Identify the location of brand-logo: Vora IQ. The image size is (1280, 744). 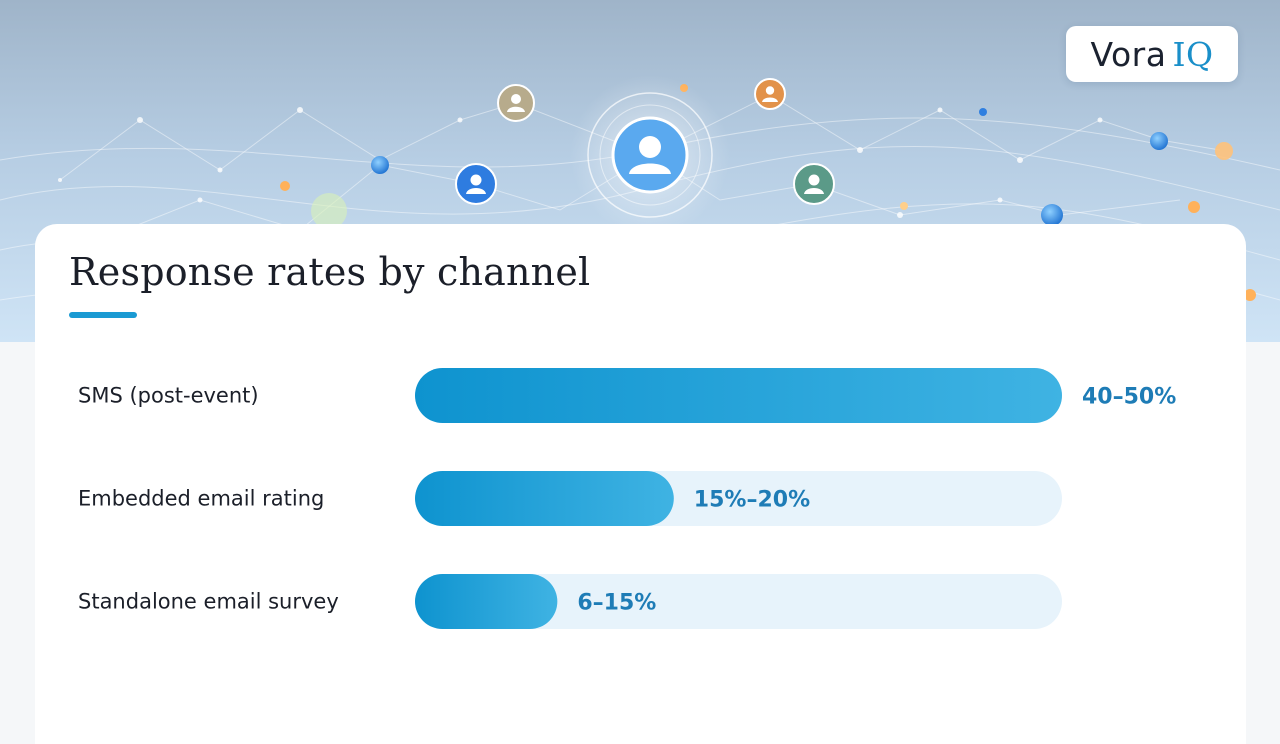
(1152, 54).